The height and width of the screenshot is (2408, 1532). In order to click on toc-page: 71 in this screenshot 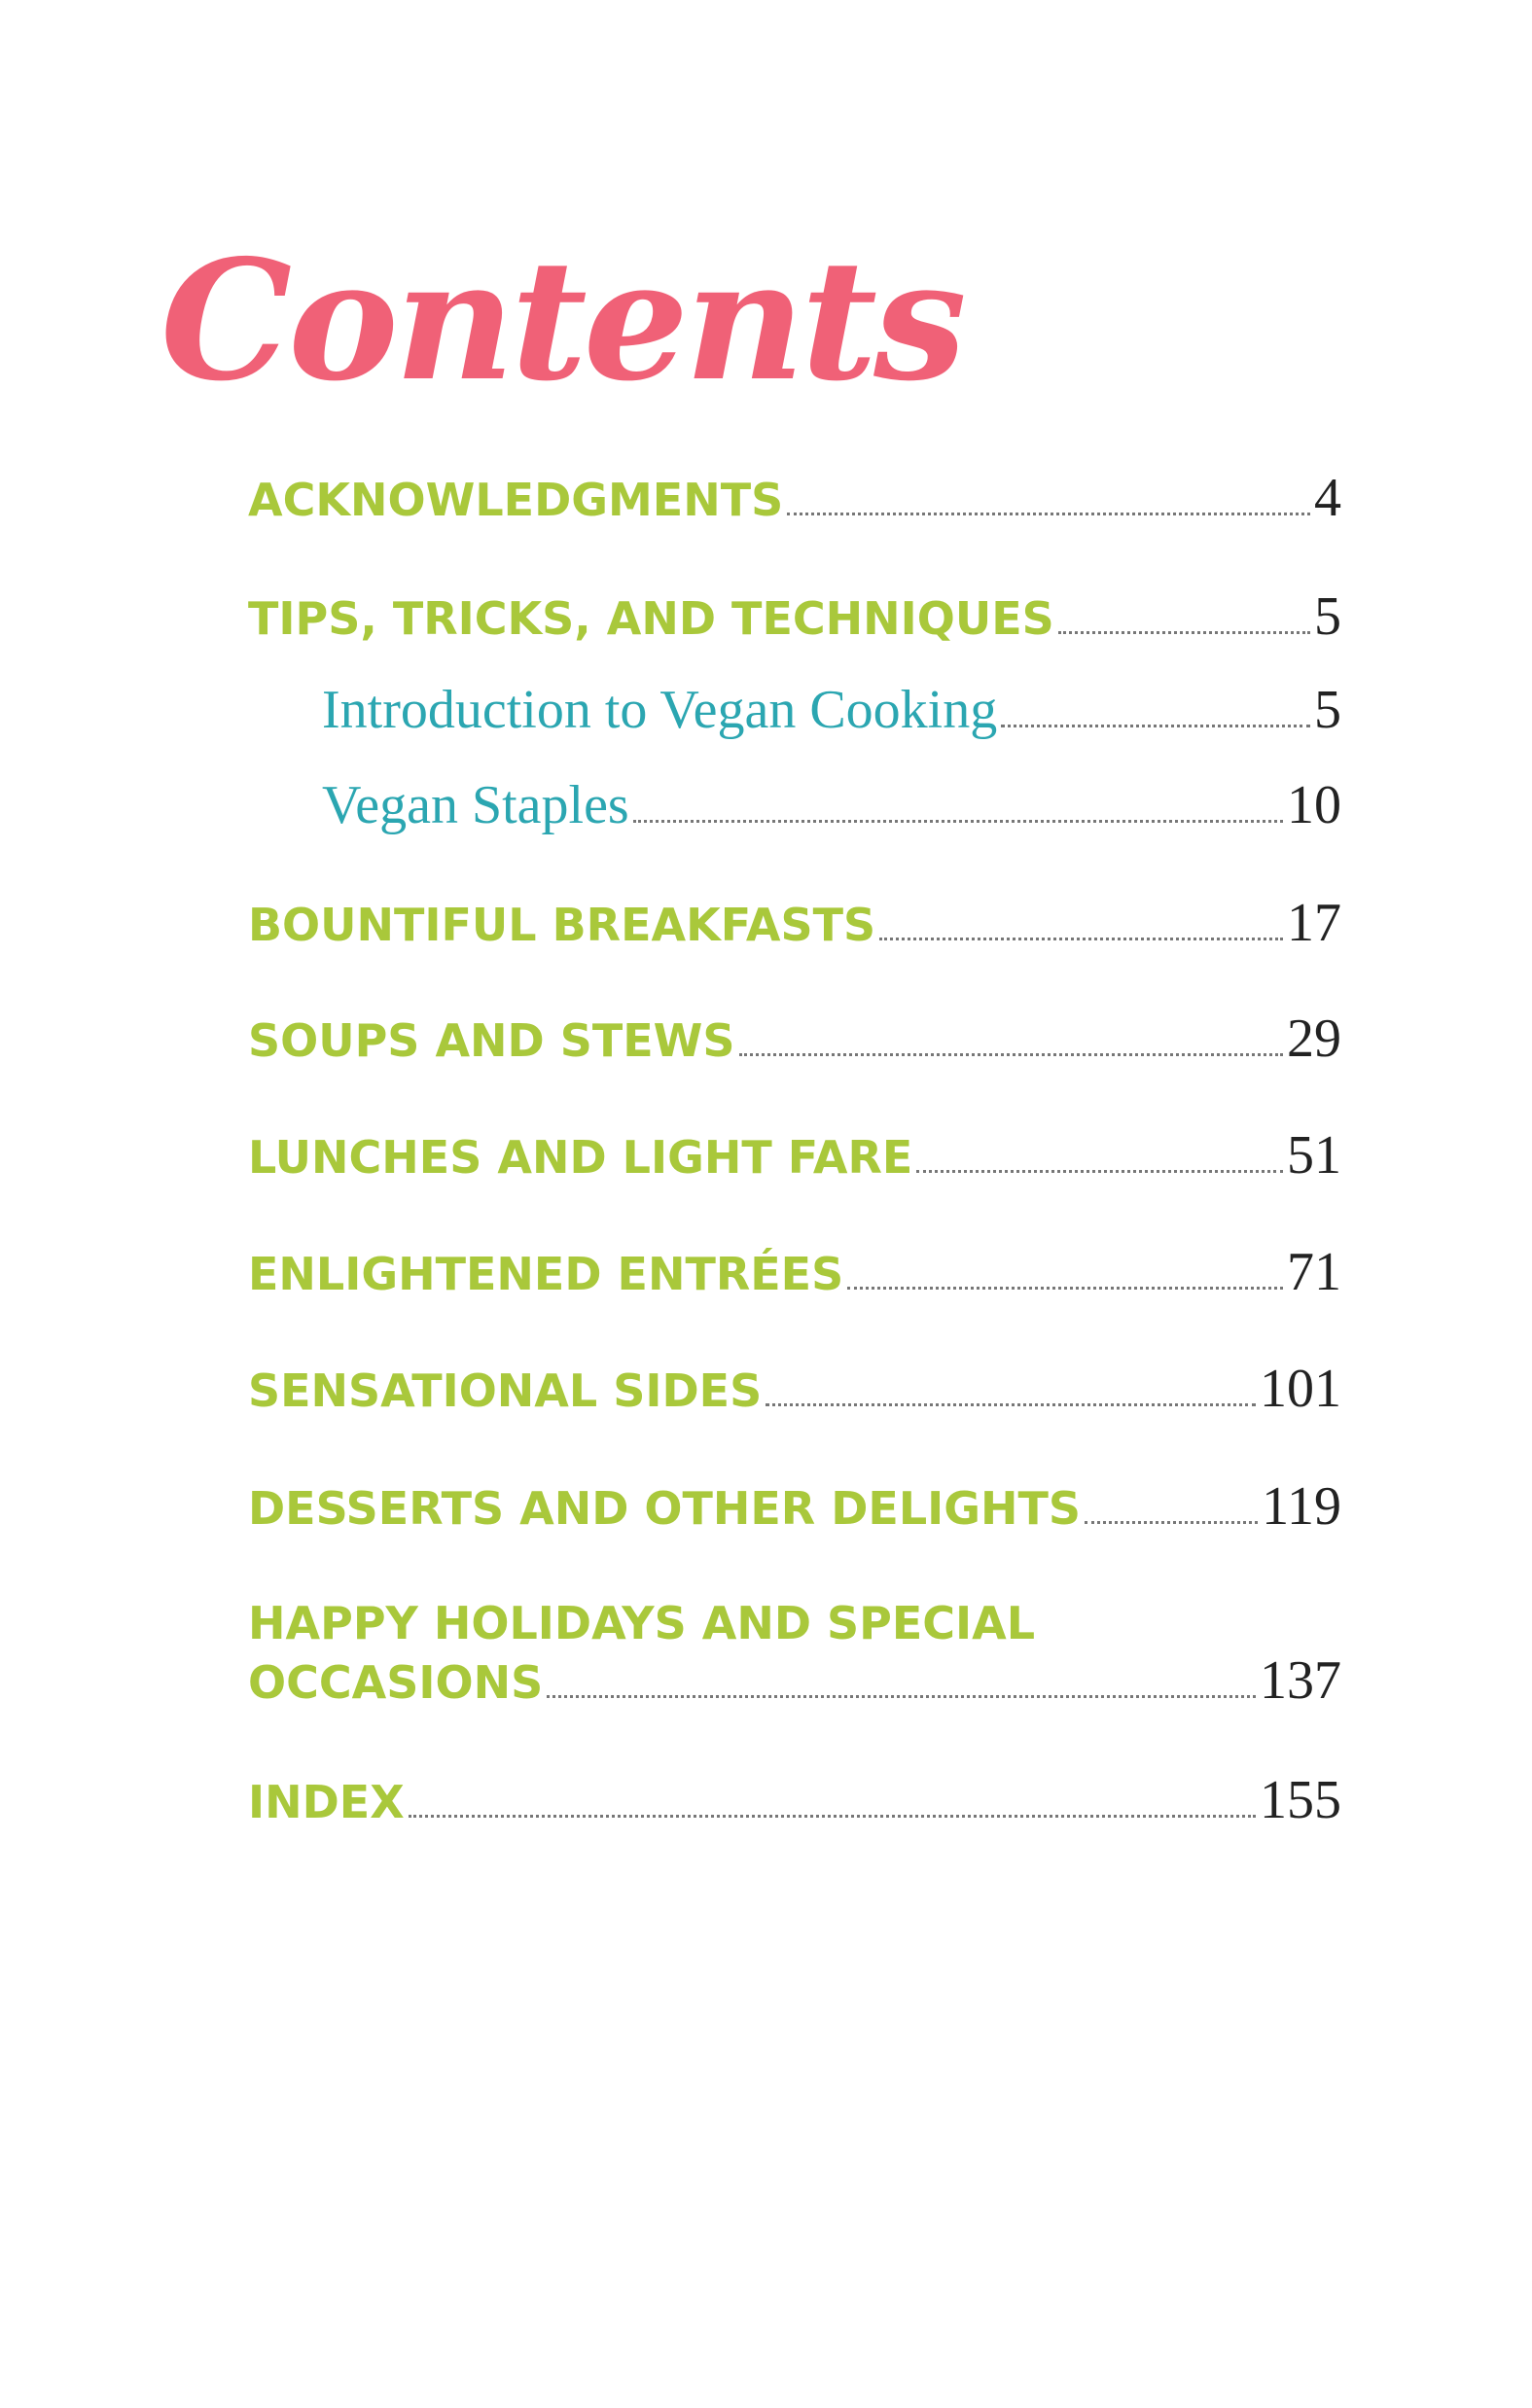, I will do `click(1314, 1272)`.